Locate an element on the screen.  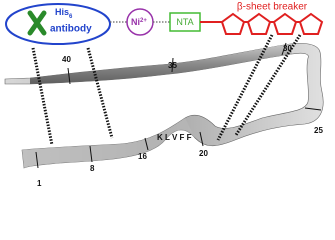
antibody-icon is located at coordinates (37, 23).